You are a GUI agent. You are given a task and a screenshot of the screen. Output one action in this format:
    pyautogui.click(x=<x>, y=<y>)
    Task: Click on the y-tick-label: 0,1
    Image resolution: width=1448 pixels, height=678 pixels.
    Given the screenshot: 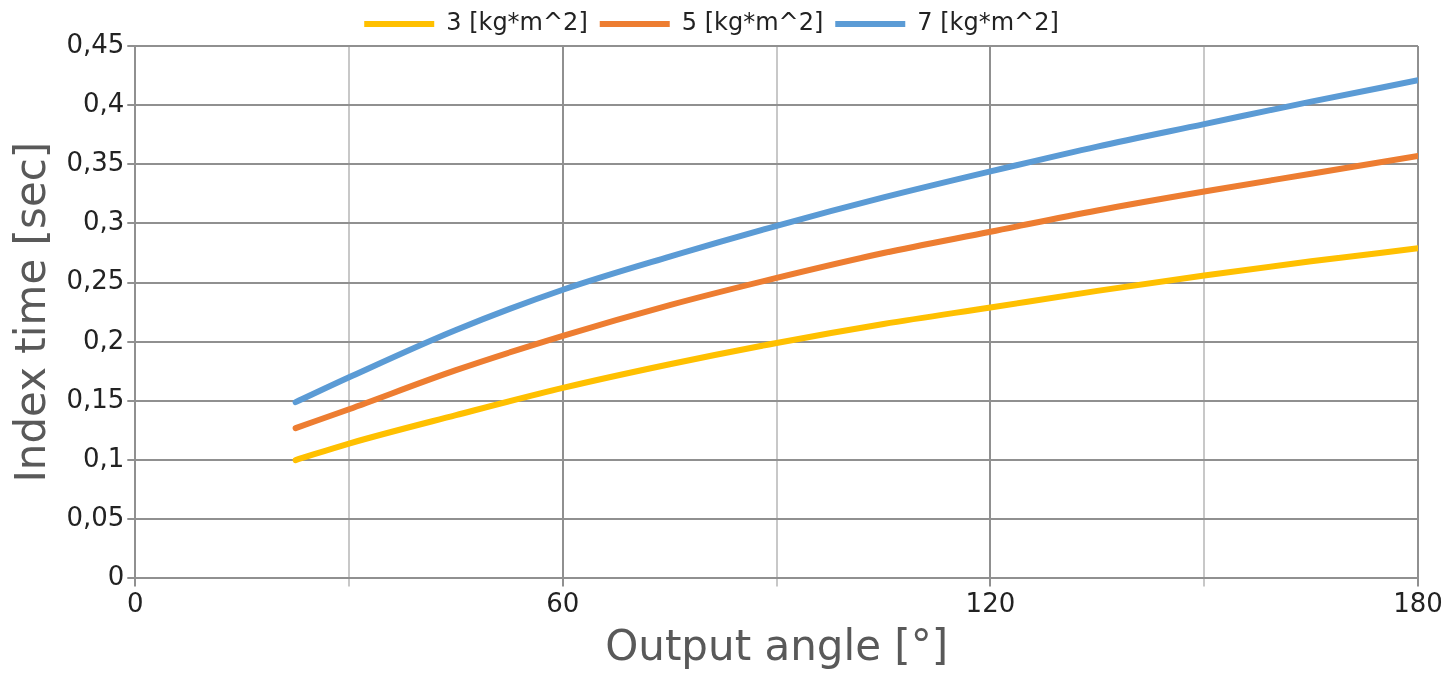 What is the action you would take?
    pyautogui.click(x=103, y=457)
    